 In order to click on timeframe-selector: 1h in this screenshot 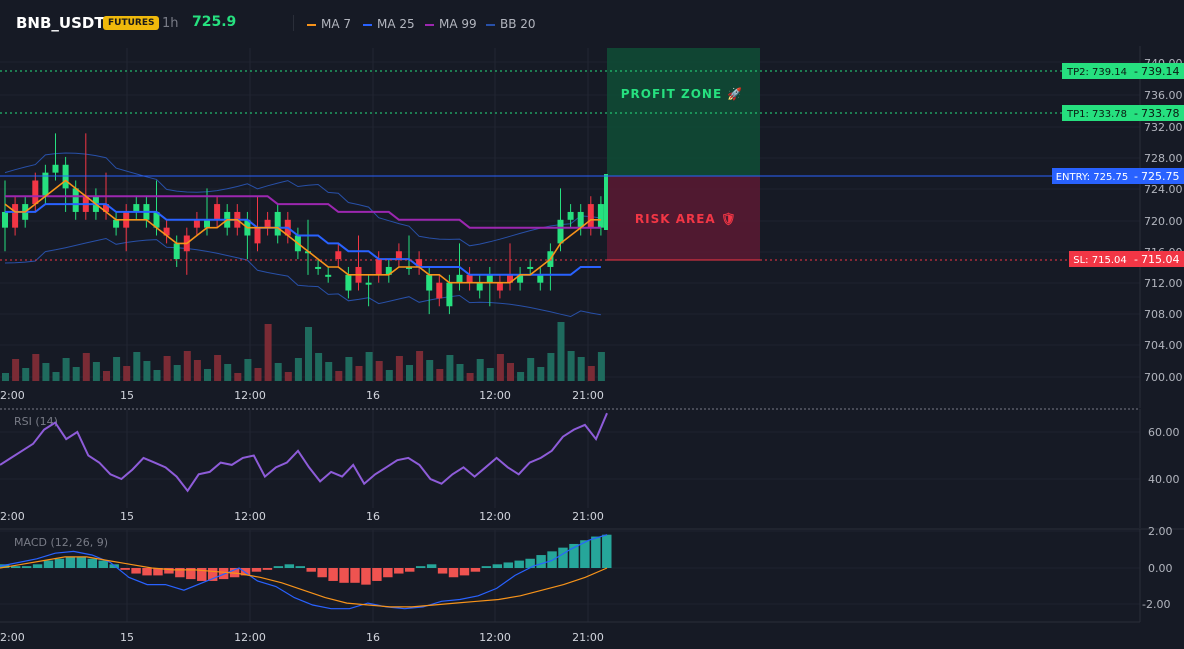, I will do `click(170, 23)`.